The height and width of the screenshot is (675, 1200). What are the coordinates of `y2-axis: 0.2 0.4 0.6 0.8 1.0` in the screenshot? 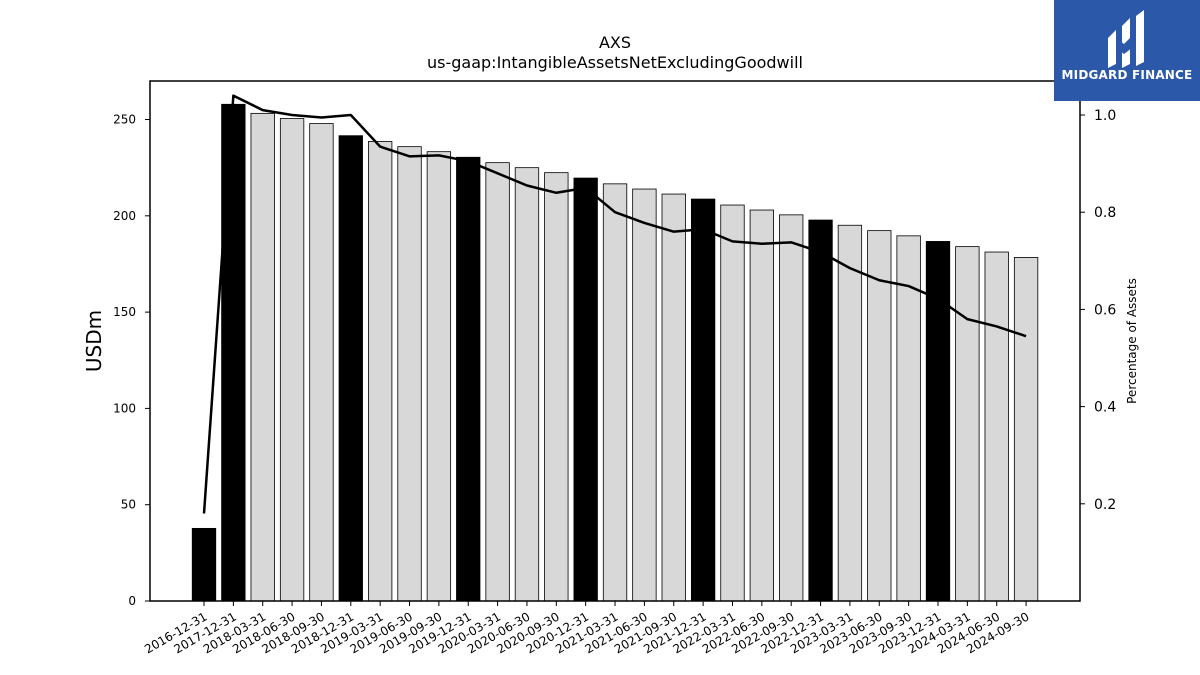 It's located at (1098, 310).